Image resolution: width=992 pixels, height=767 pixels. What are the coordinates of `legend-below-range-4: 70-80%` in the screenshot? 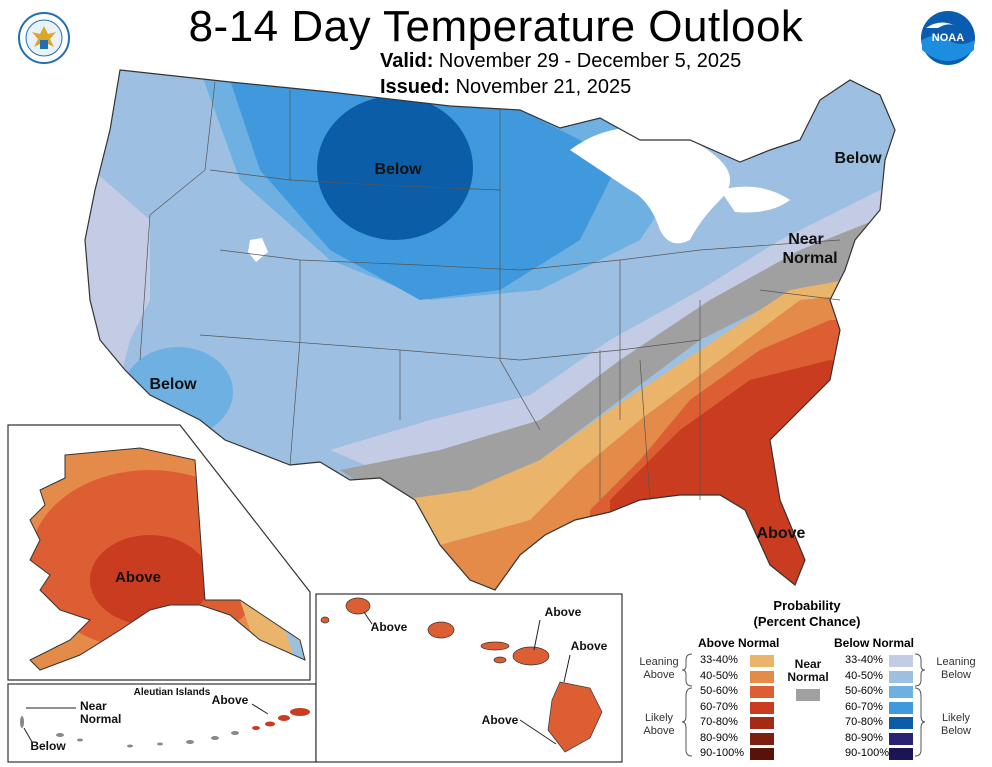 It's located at (864, 722).